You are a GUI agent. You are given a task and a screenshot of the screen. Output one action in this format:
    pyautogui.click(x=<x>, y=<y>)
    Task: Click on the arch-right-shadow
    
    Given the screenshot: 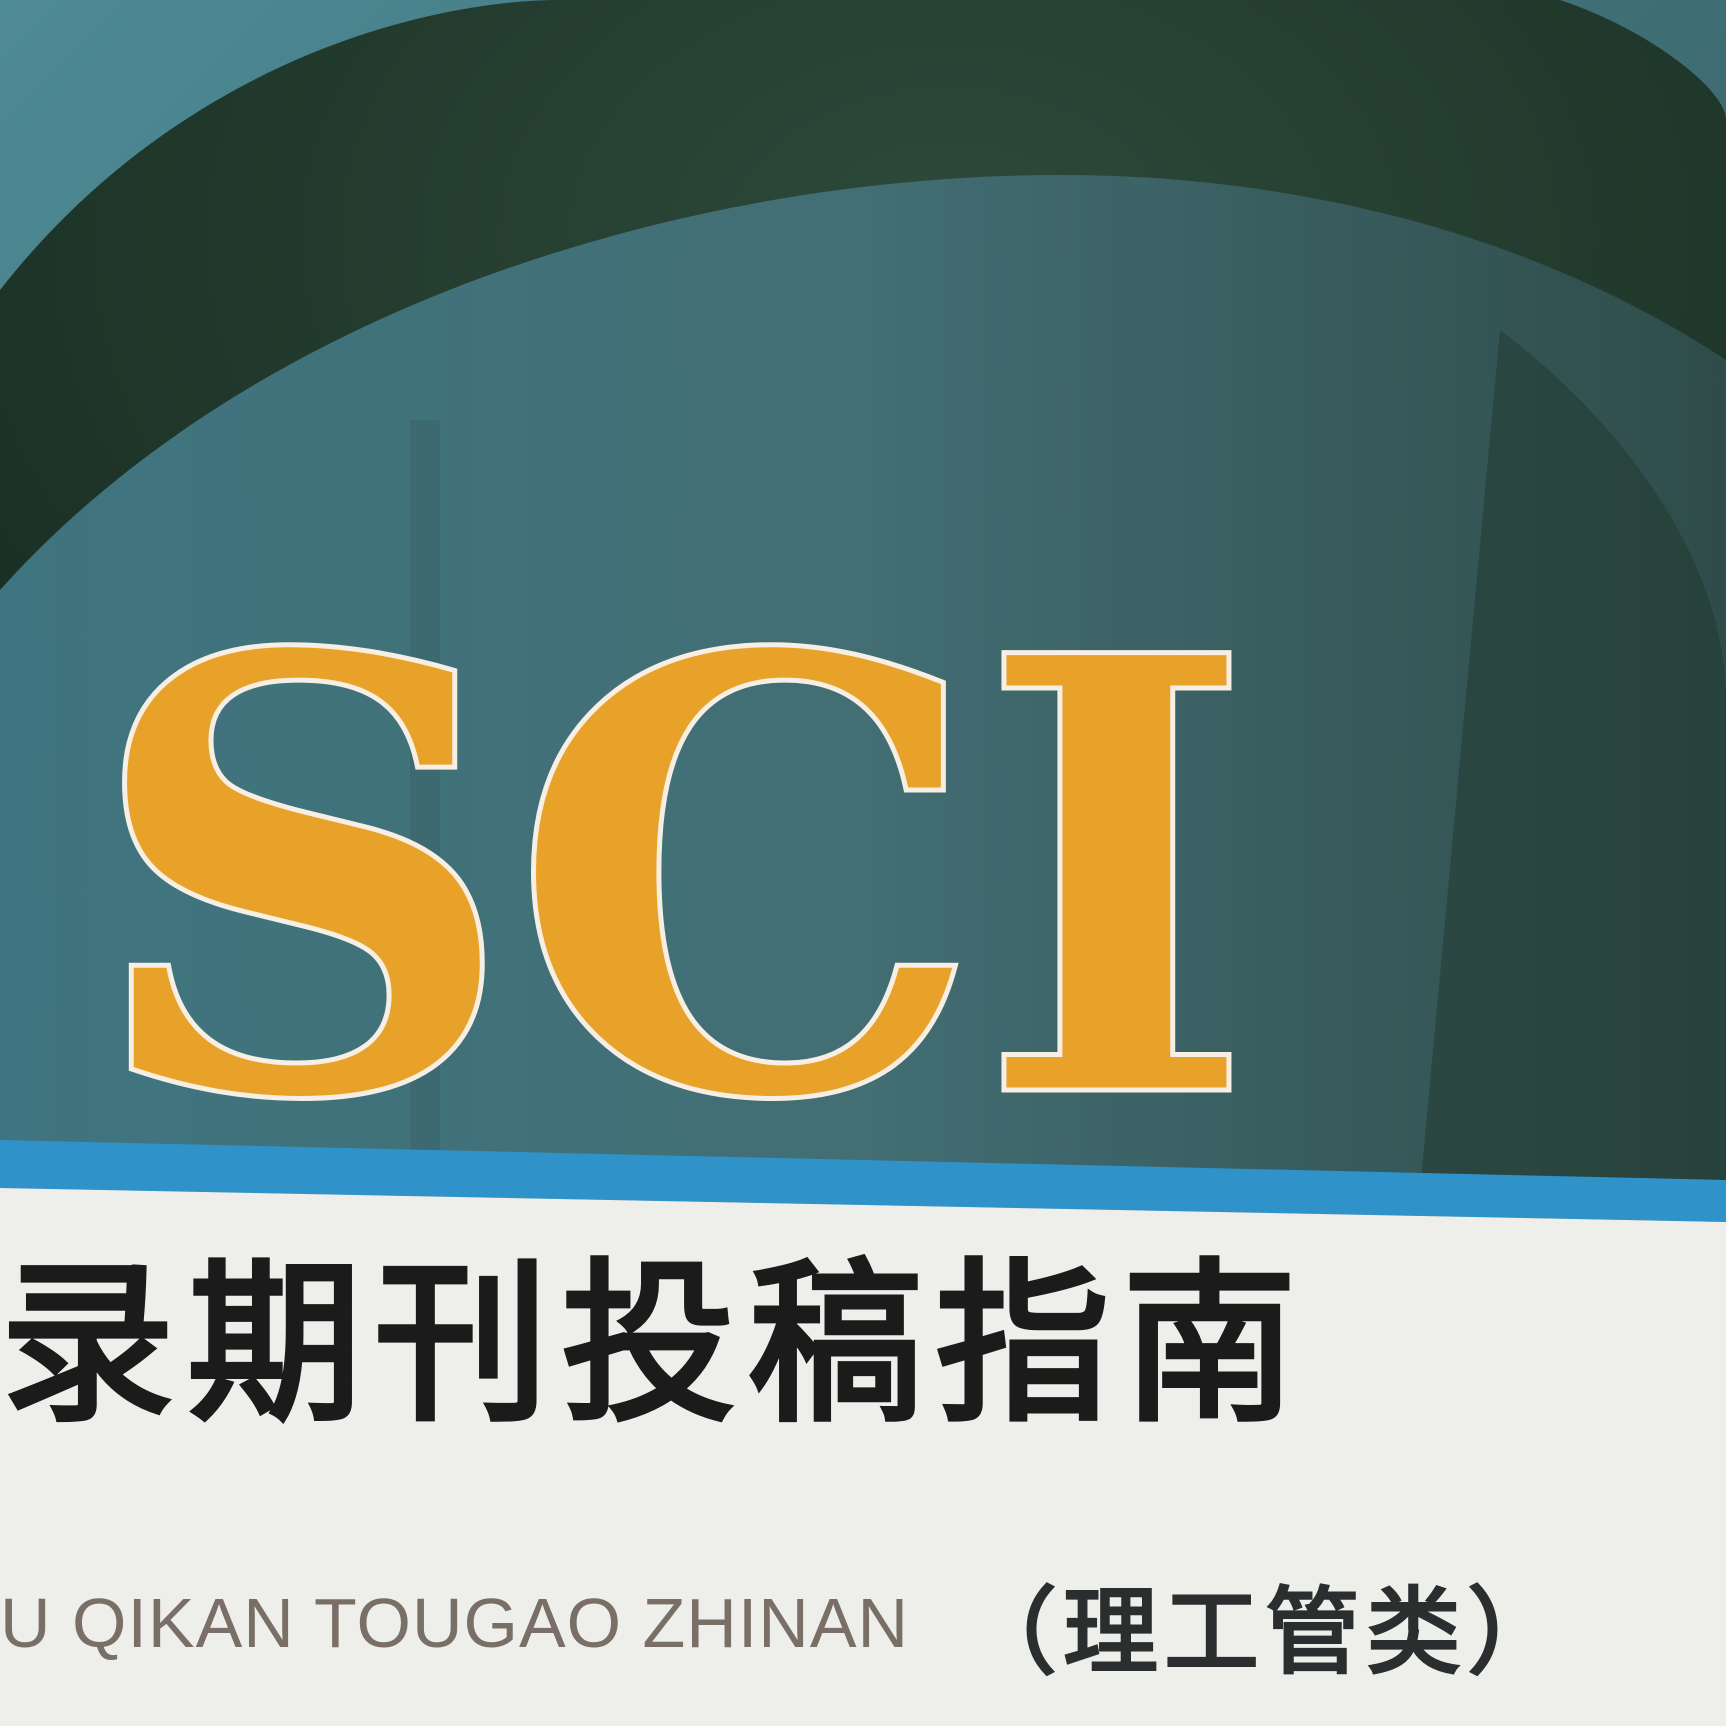 What is the action you would take?
    pyautogui.click(x=1573, y=760)
    